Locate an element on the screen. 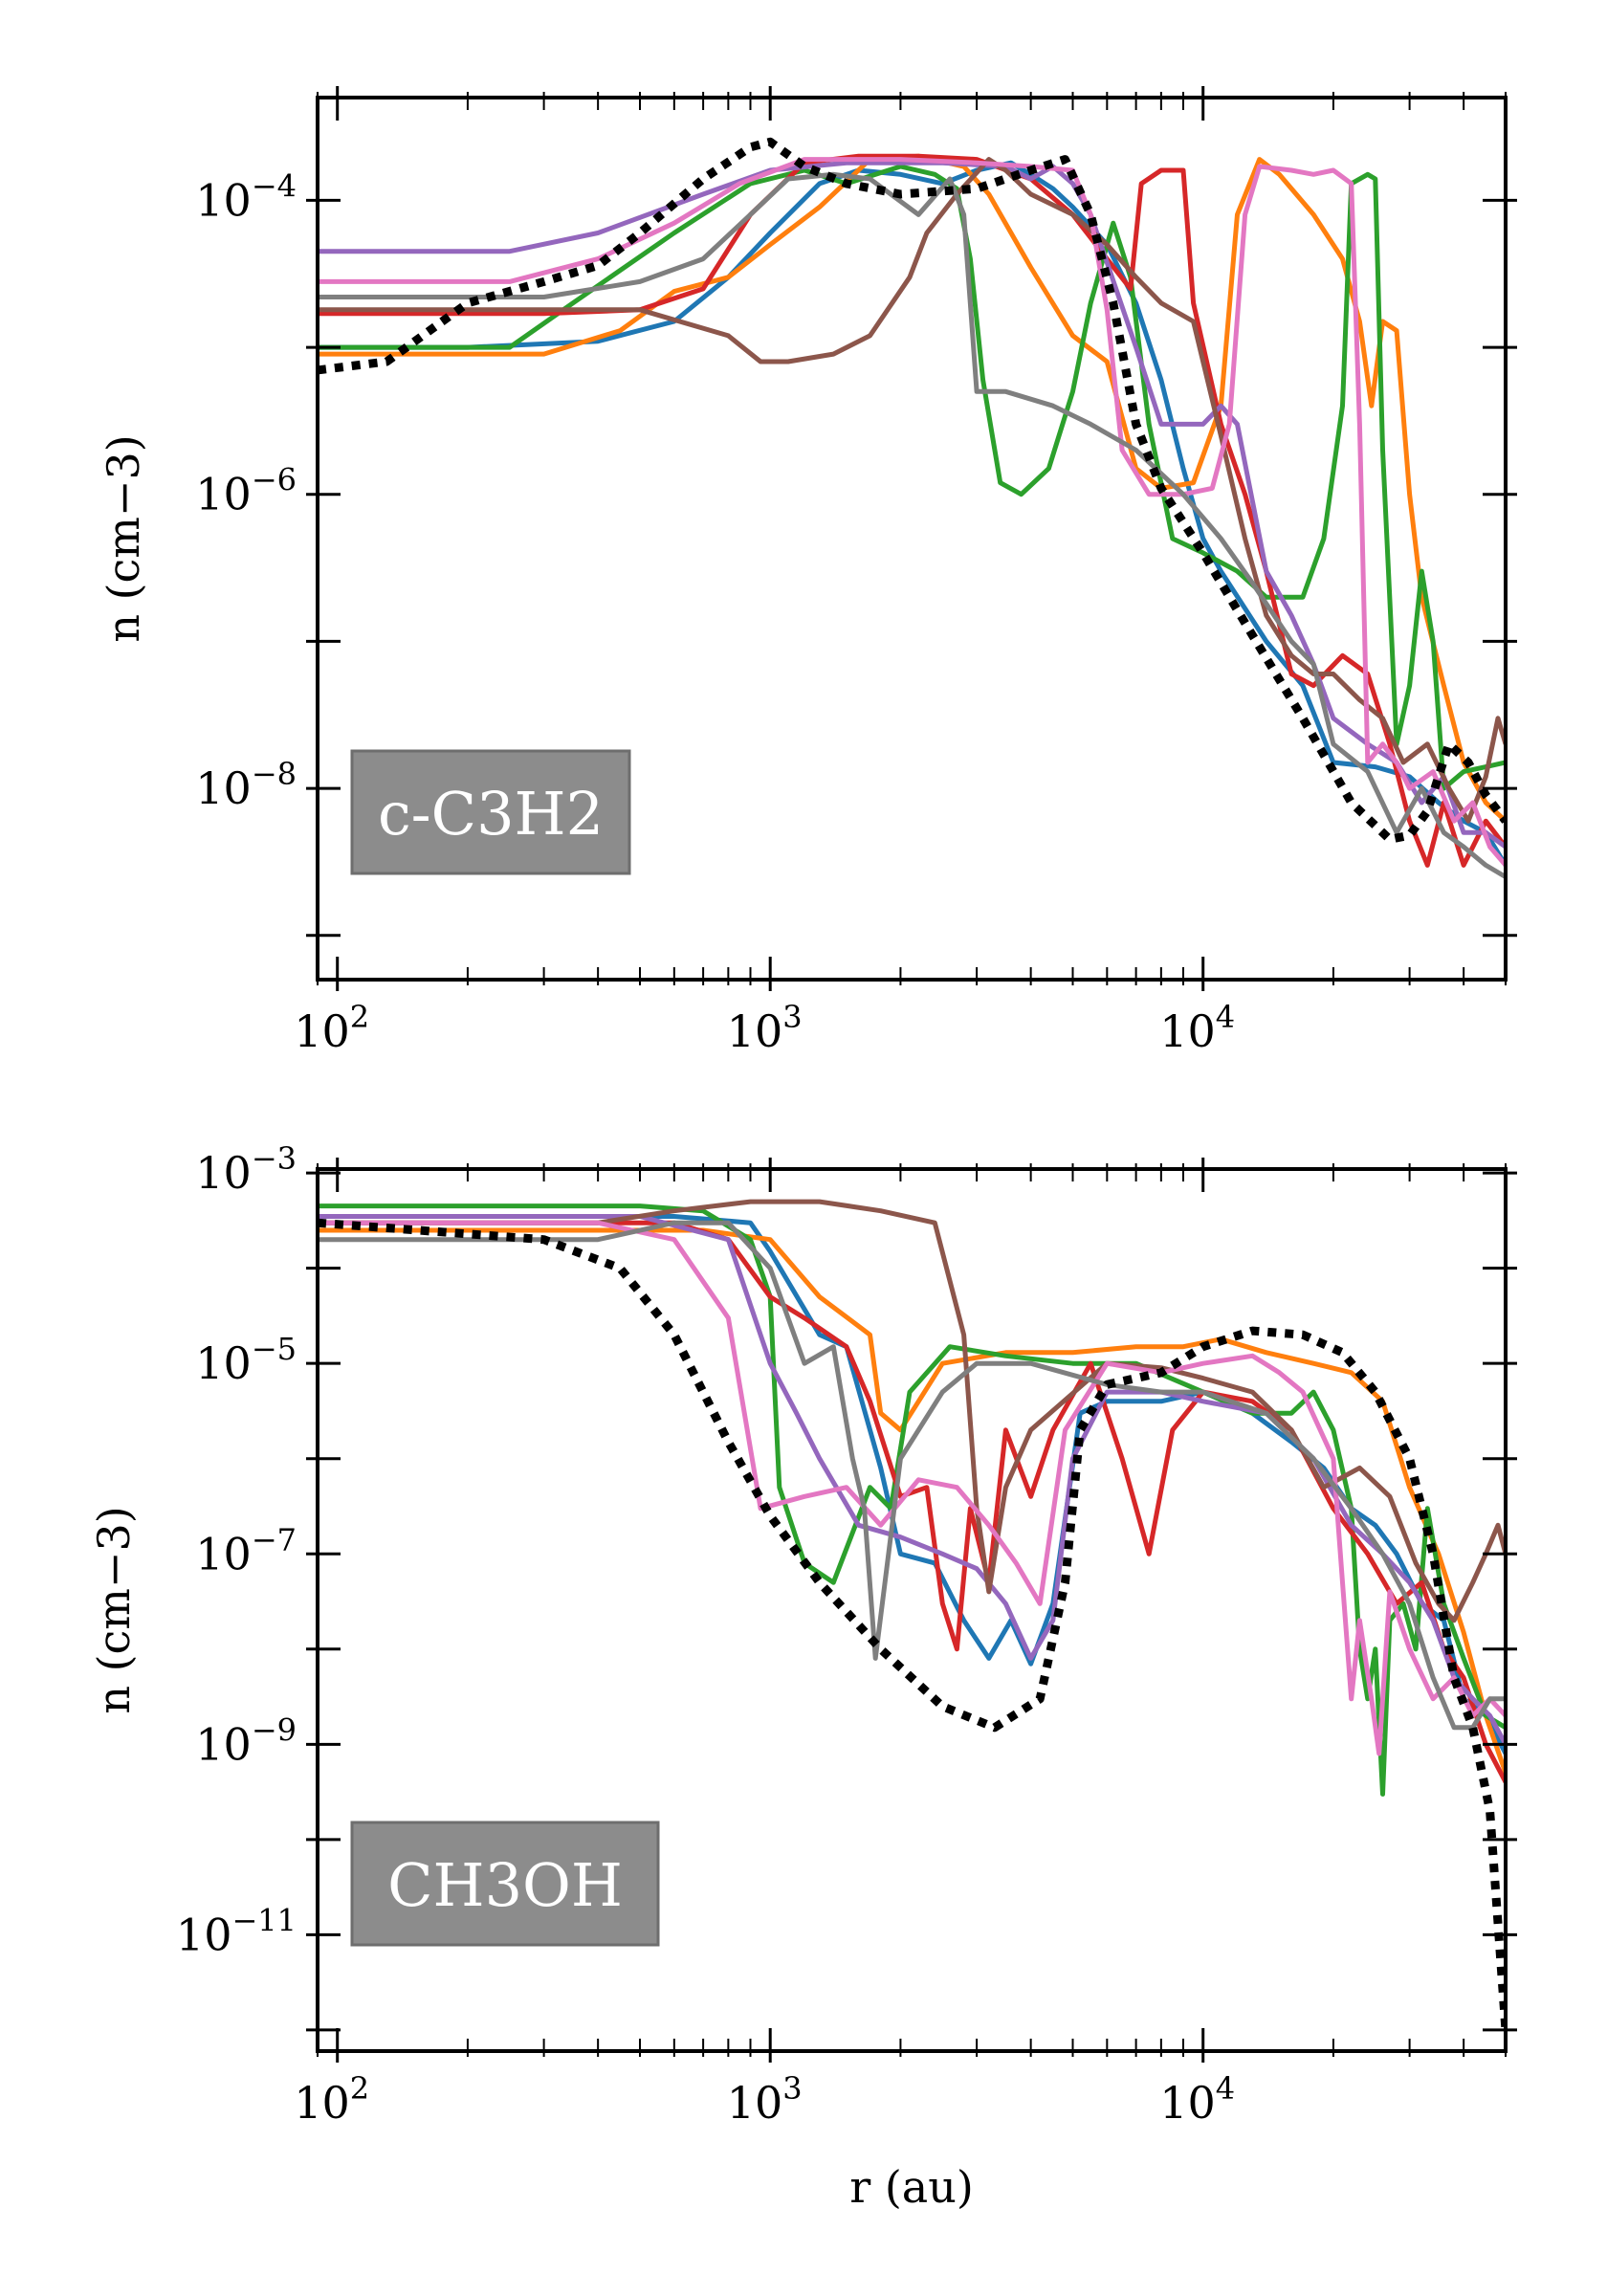 This screenshot has height=2296, width=1607. y-tick-label: 10⁻⁴ is located at coordinates (246, 197).